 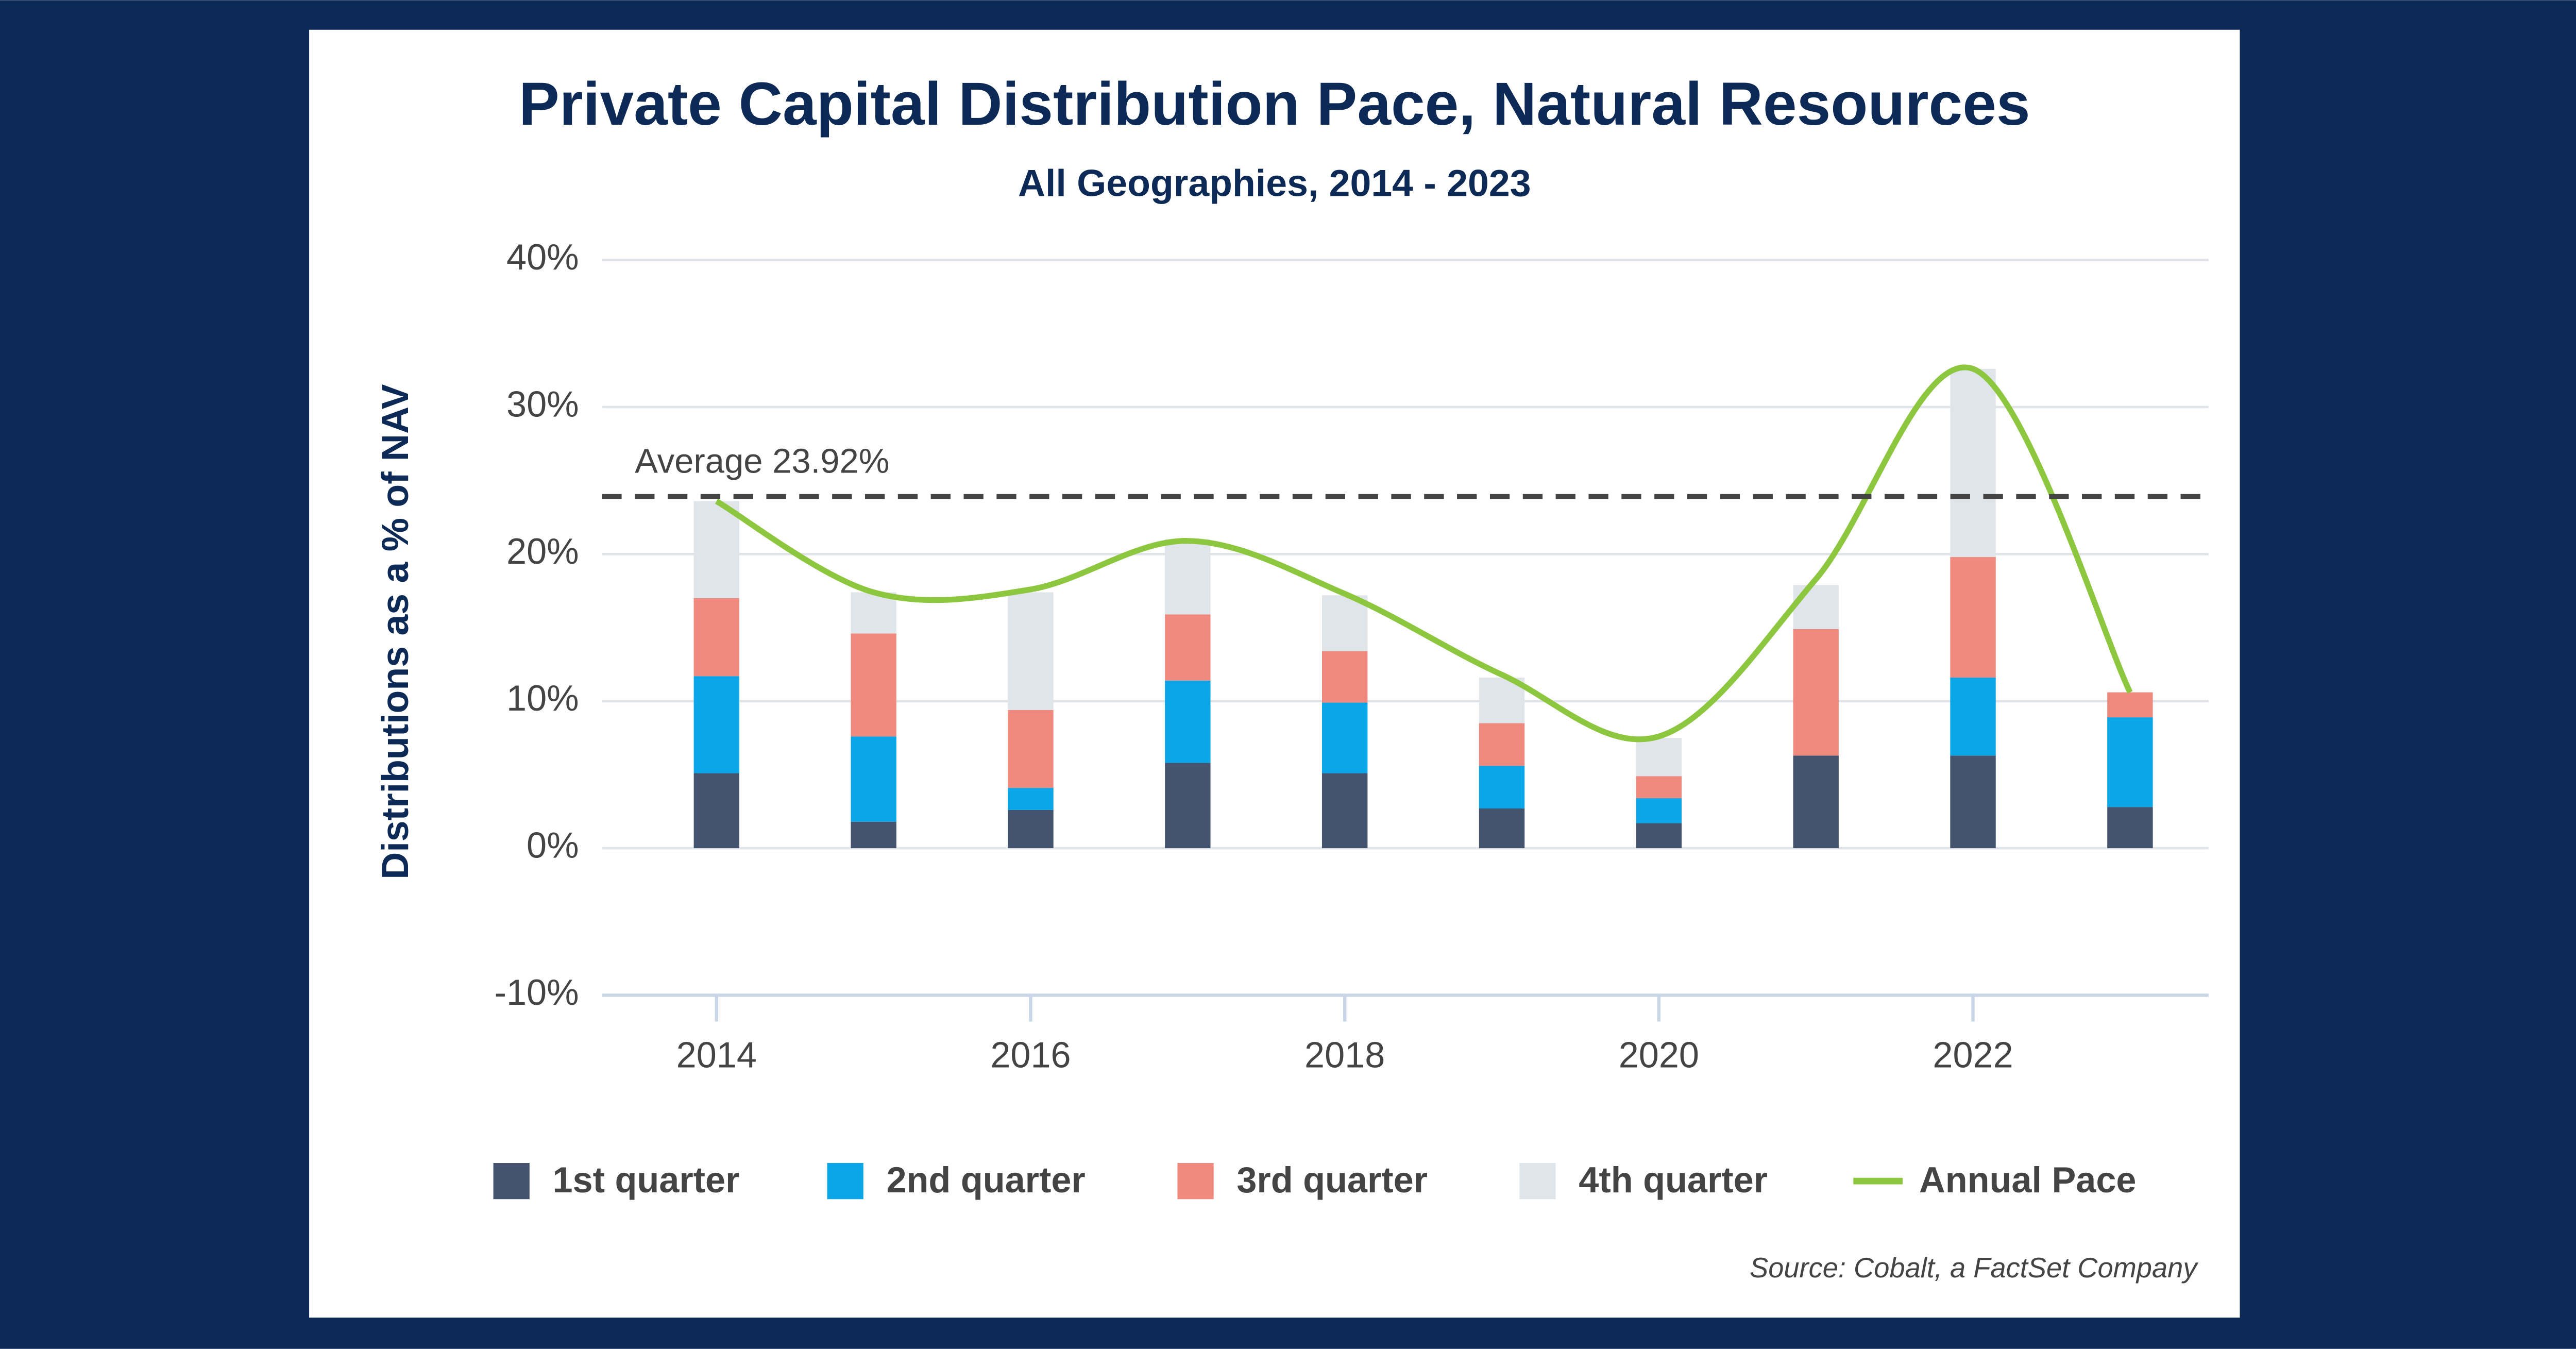 I want to click on x-tick-label: 2014, so click(x=716, y=1054).